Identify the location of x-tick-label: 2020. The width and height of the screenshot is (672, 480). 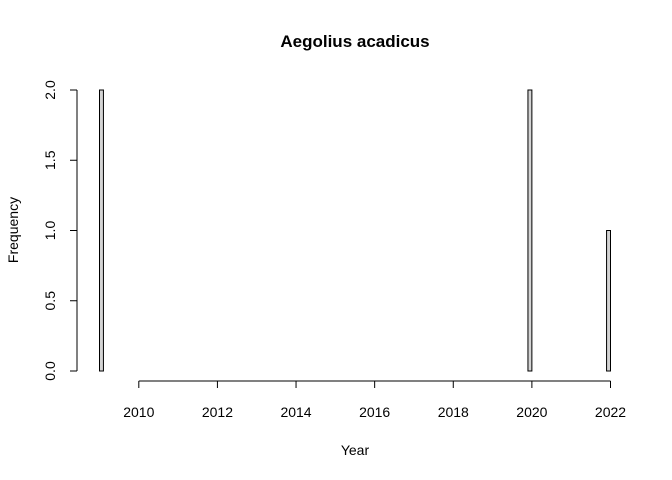
(531, 412).